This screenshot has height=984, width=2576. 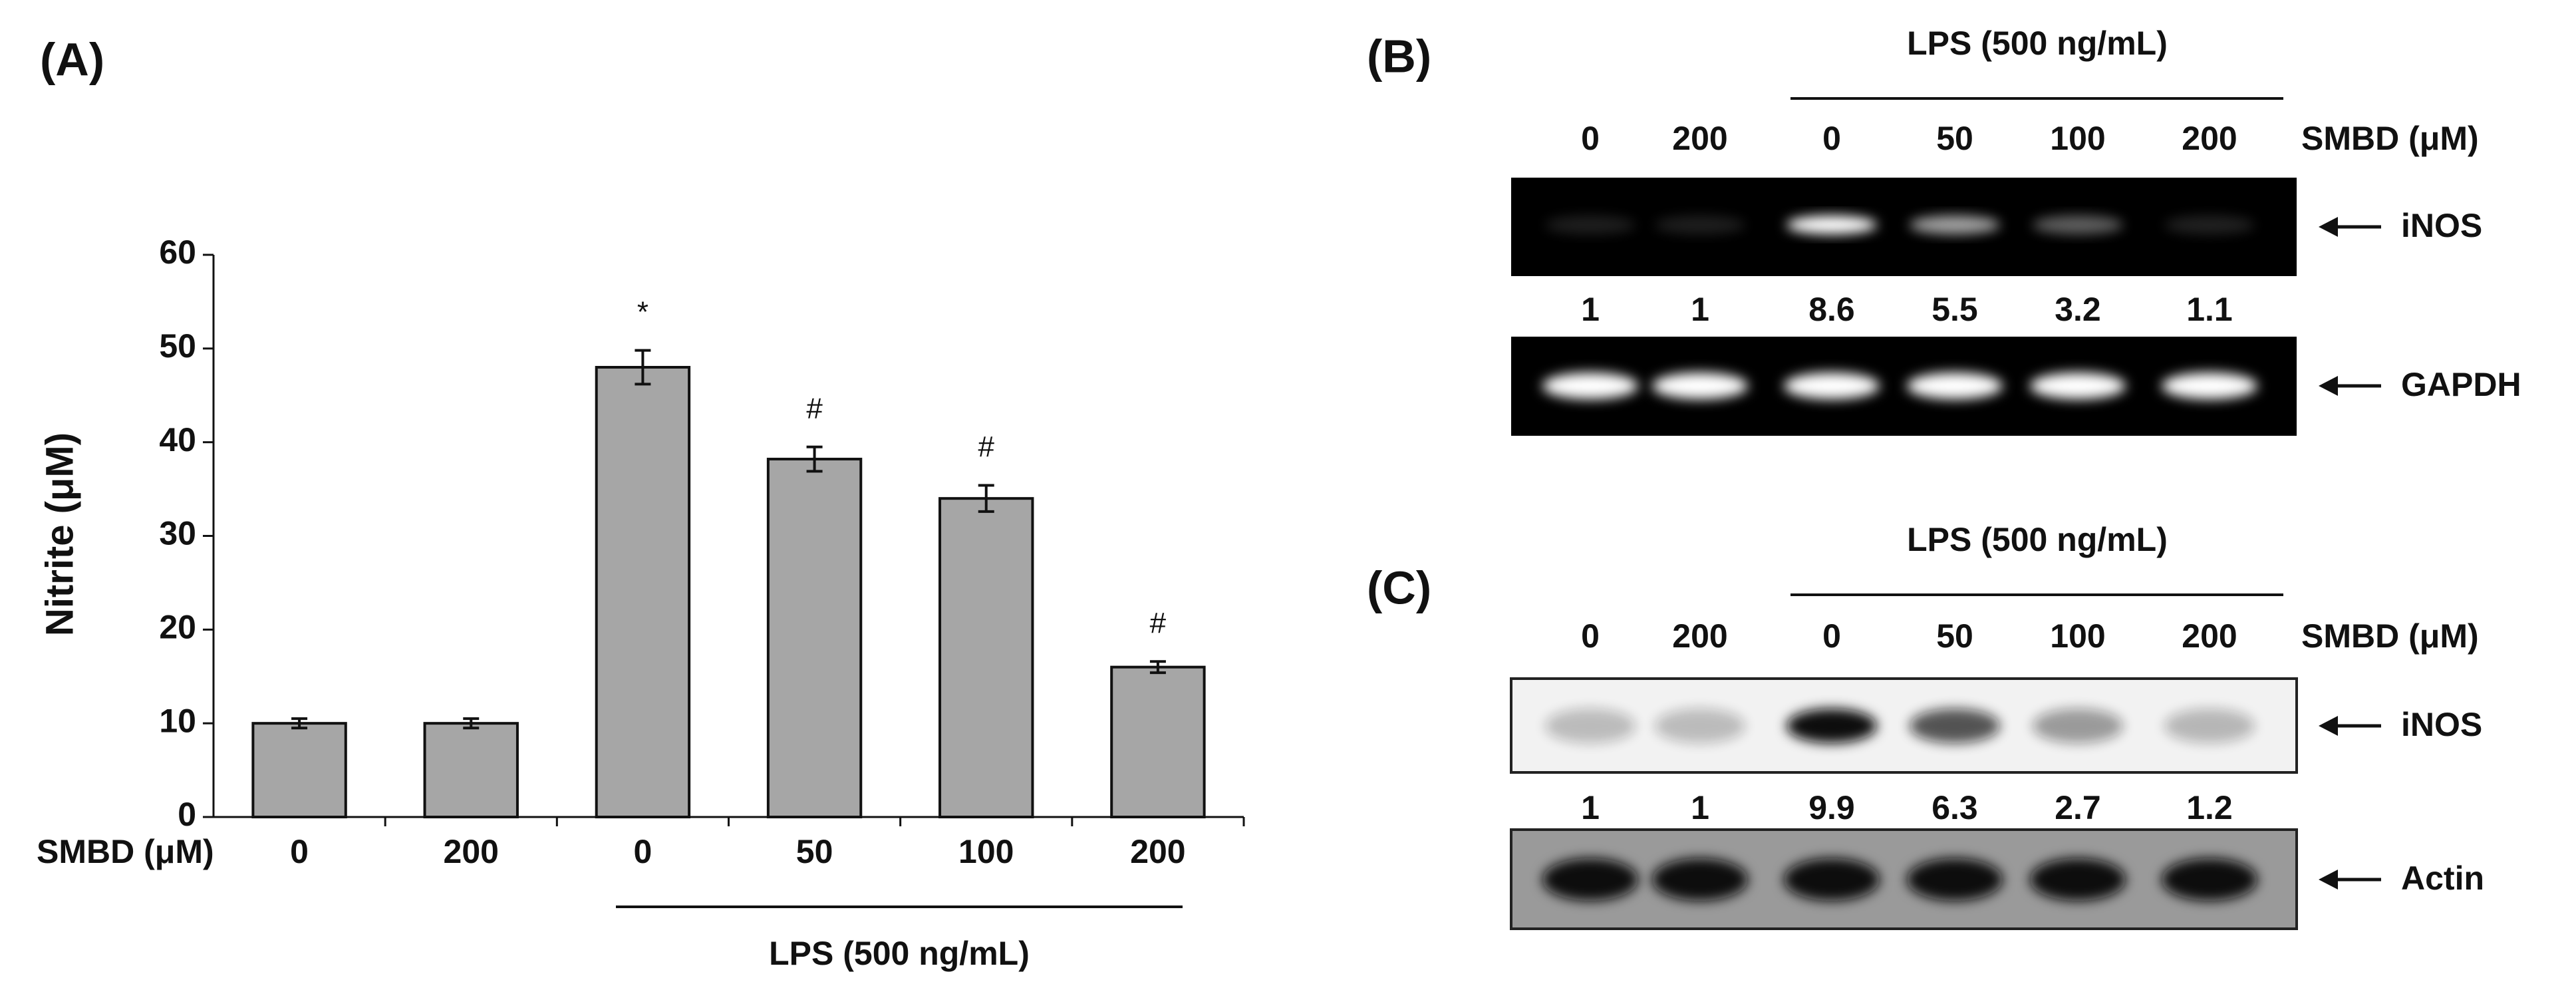 I want to click on ratio-label: 8.6, so click(x=1831, y=309).